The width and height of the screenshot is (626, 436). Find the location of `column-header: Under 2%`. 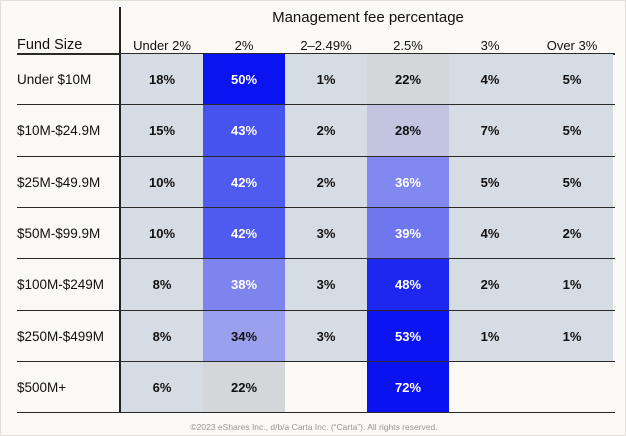

column-header: Under 2% is located at coordinates (162, 45).